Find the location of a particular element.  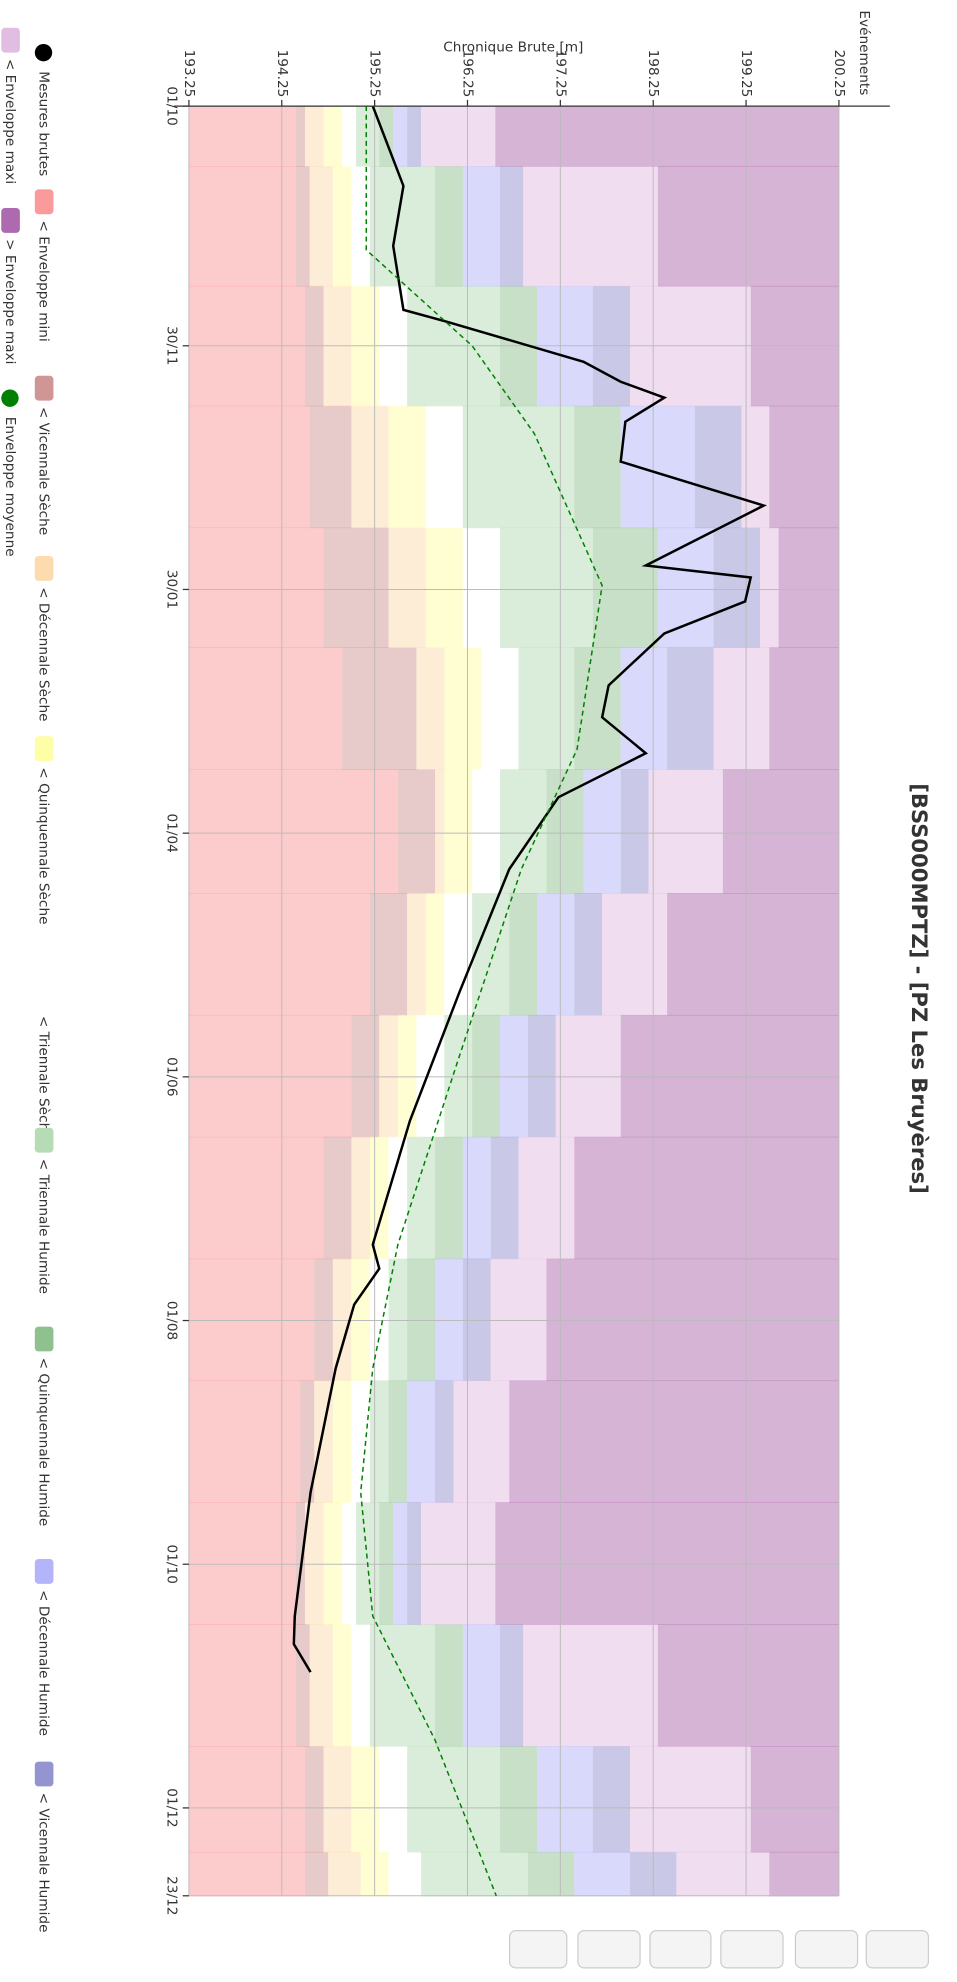

toolbar is located at coordinates (719, 1949).